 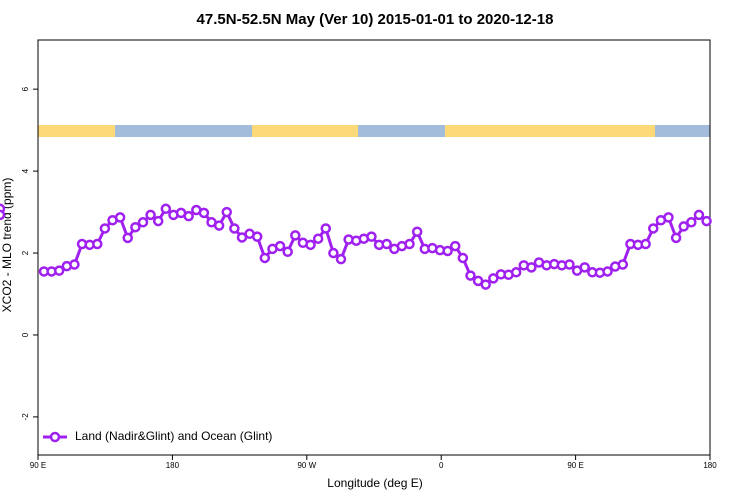 I want to click on y-axis-label: XCO2 - MLO trend (ppm), so click(x=7, y=245).